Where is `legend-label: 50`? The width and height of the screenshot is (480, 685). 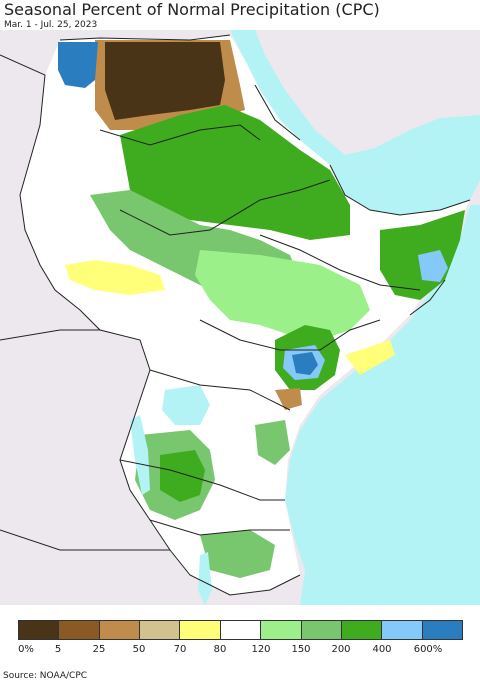
legend-label: 50 is located at coordinates (139, 649).